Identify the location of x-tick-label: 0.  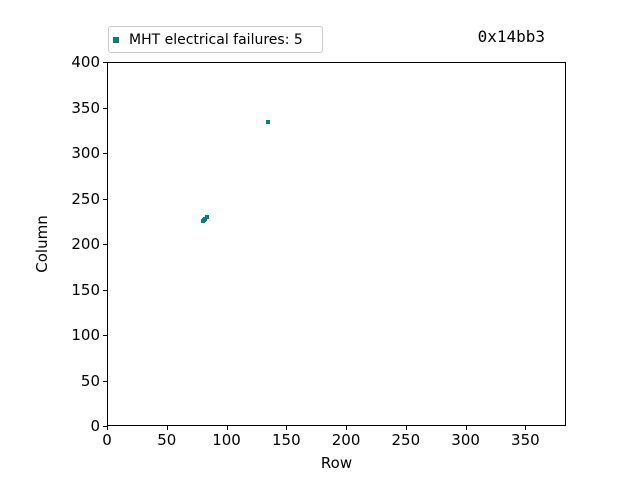
(107, 440).